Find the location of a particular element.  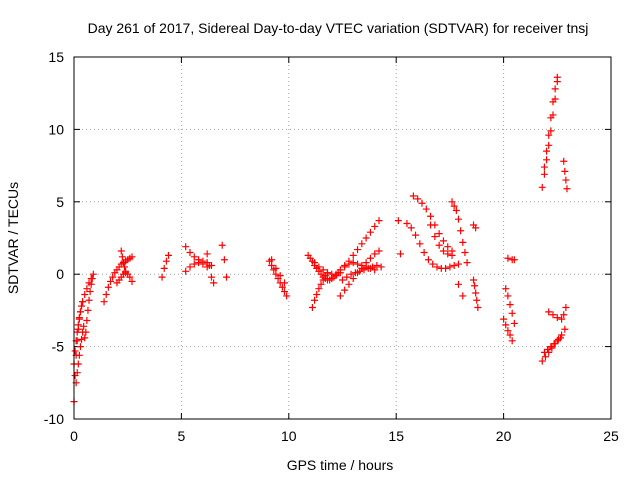

series-arc-k is located at coordinates (210, 268).